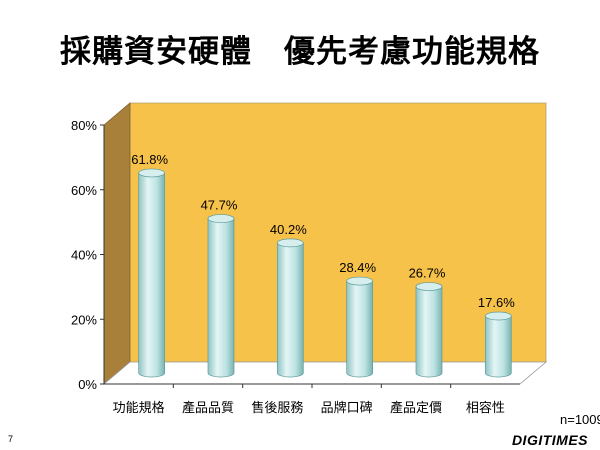 This screenshot has width=600, height=450. I want to click on slide-title: 採購資安硬體 優先考慮功能規格, so click(300, 52).